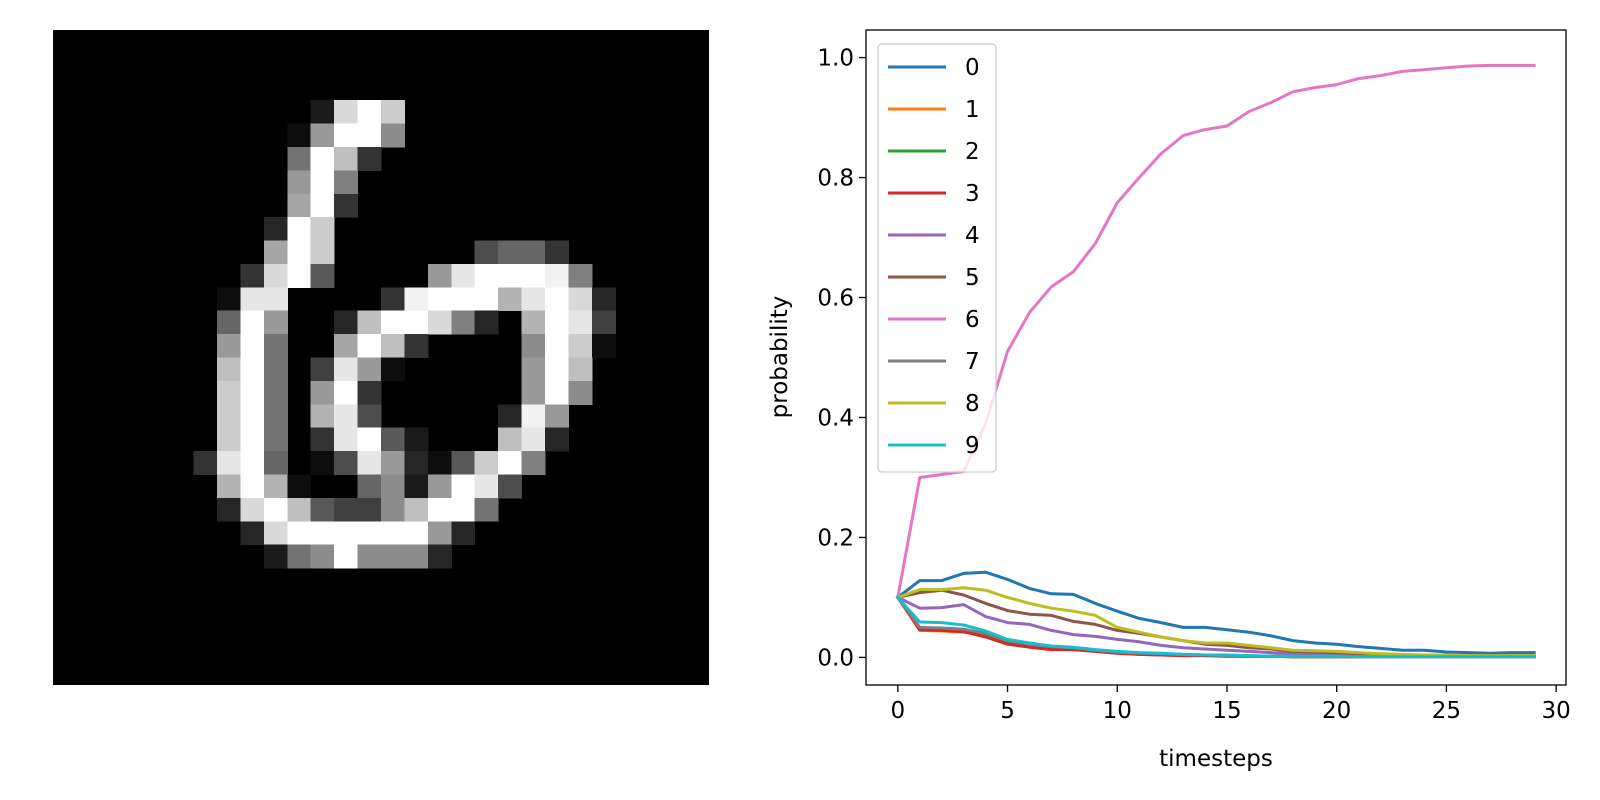  I want to click on legend-label-4: 4, so click(972, 236).